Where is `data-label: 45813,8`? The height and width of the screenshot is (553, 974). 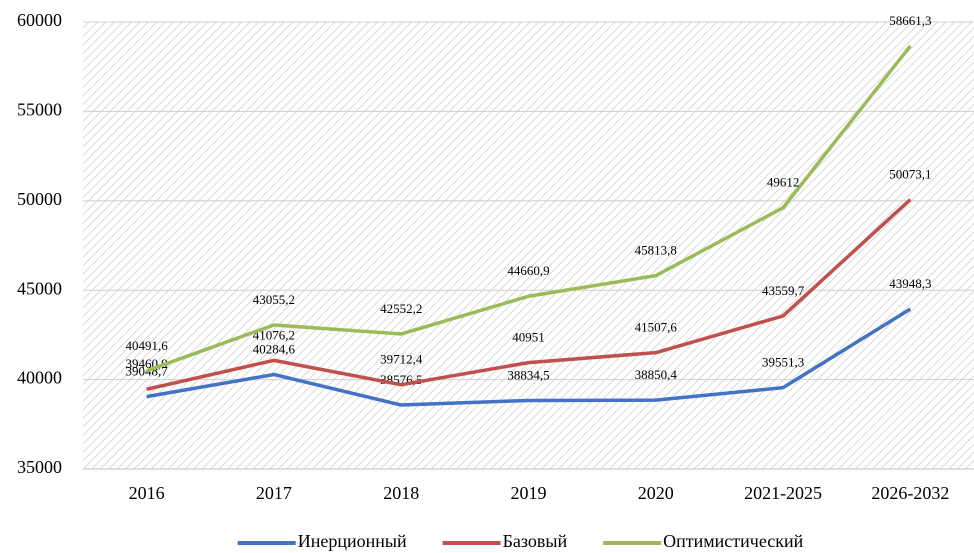
data-label: 45813,8 is located at coordinates (656, 250).